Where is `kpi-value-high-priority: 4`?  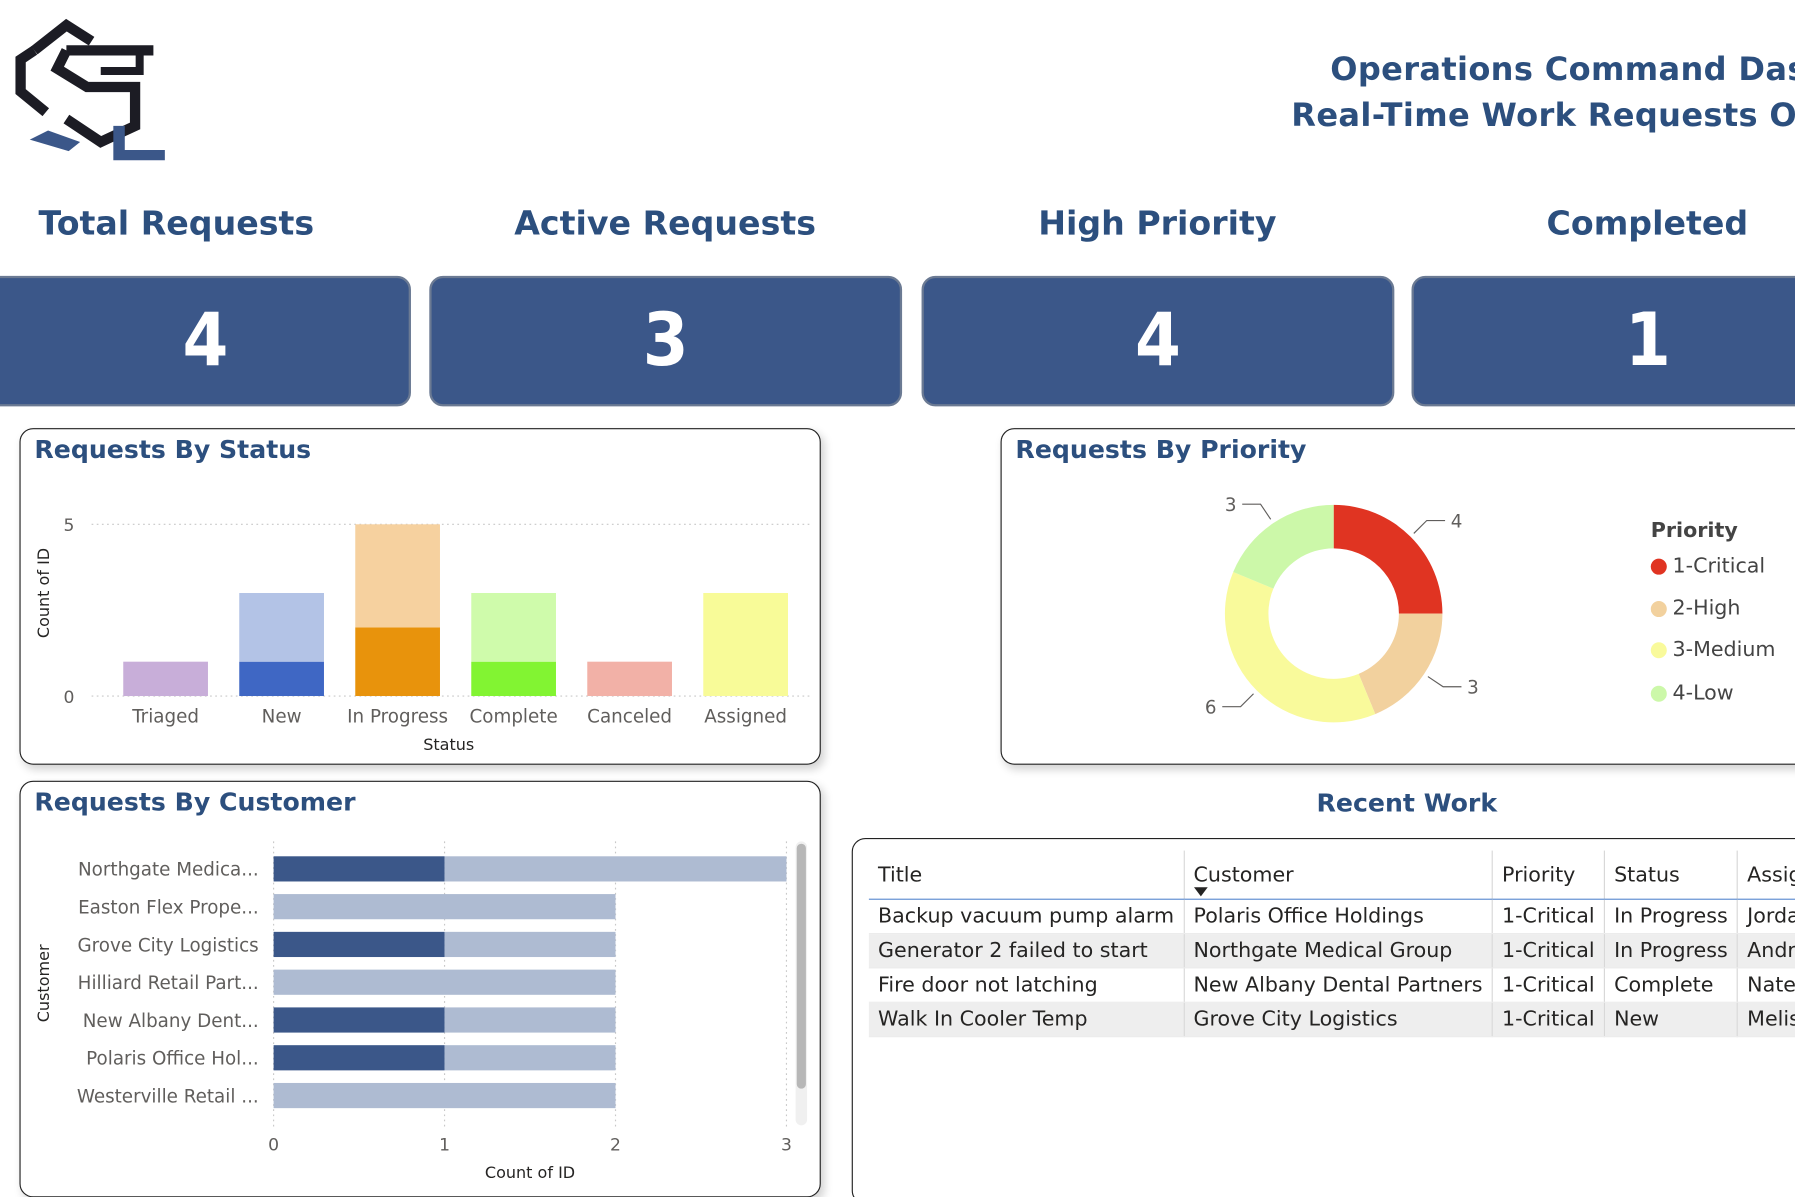
kpi-value-high-priority: 4 is located at coordinates (1158, 341).